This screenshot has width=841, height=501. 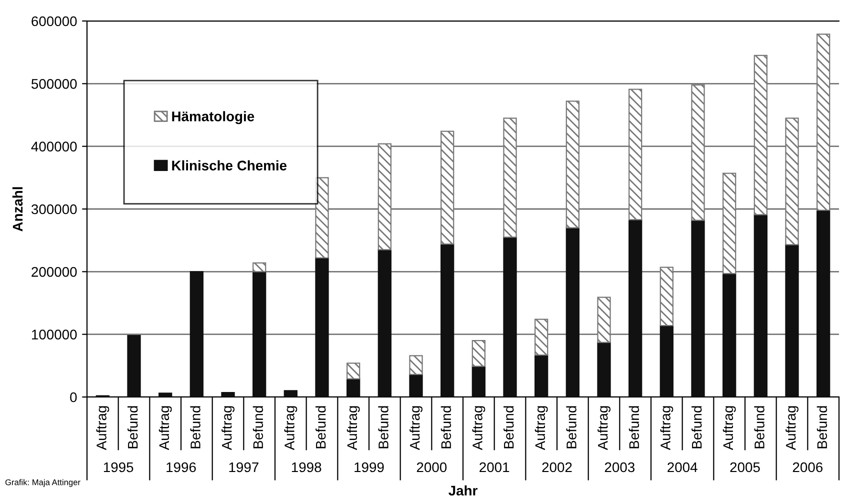 What do you see at coordinates (229, 165) in the screenshot?
I see `legend-label: Klinische Chemie` at bounding box center [229, 165].